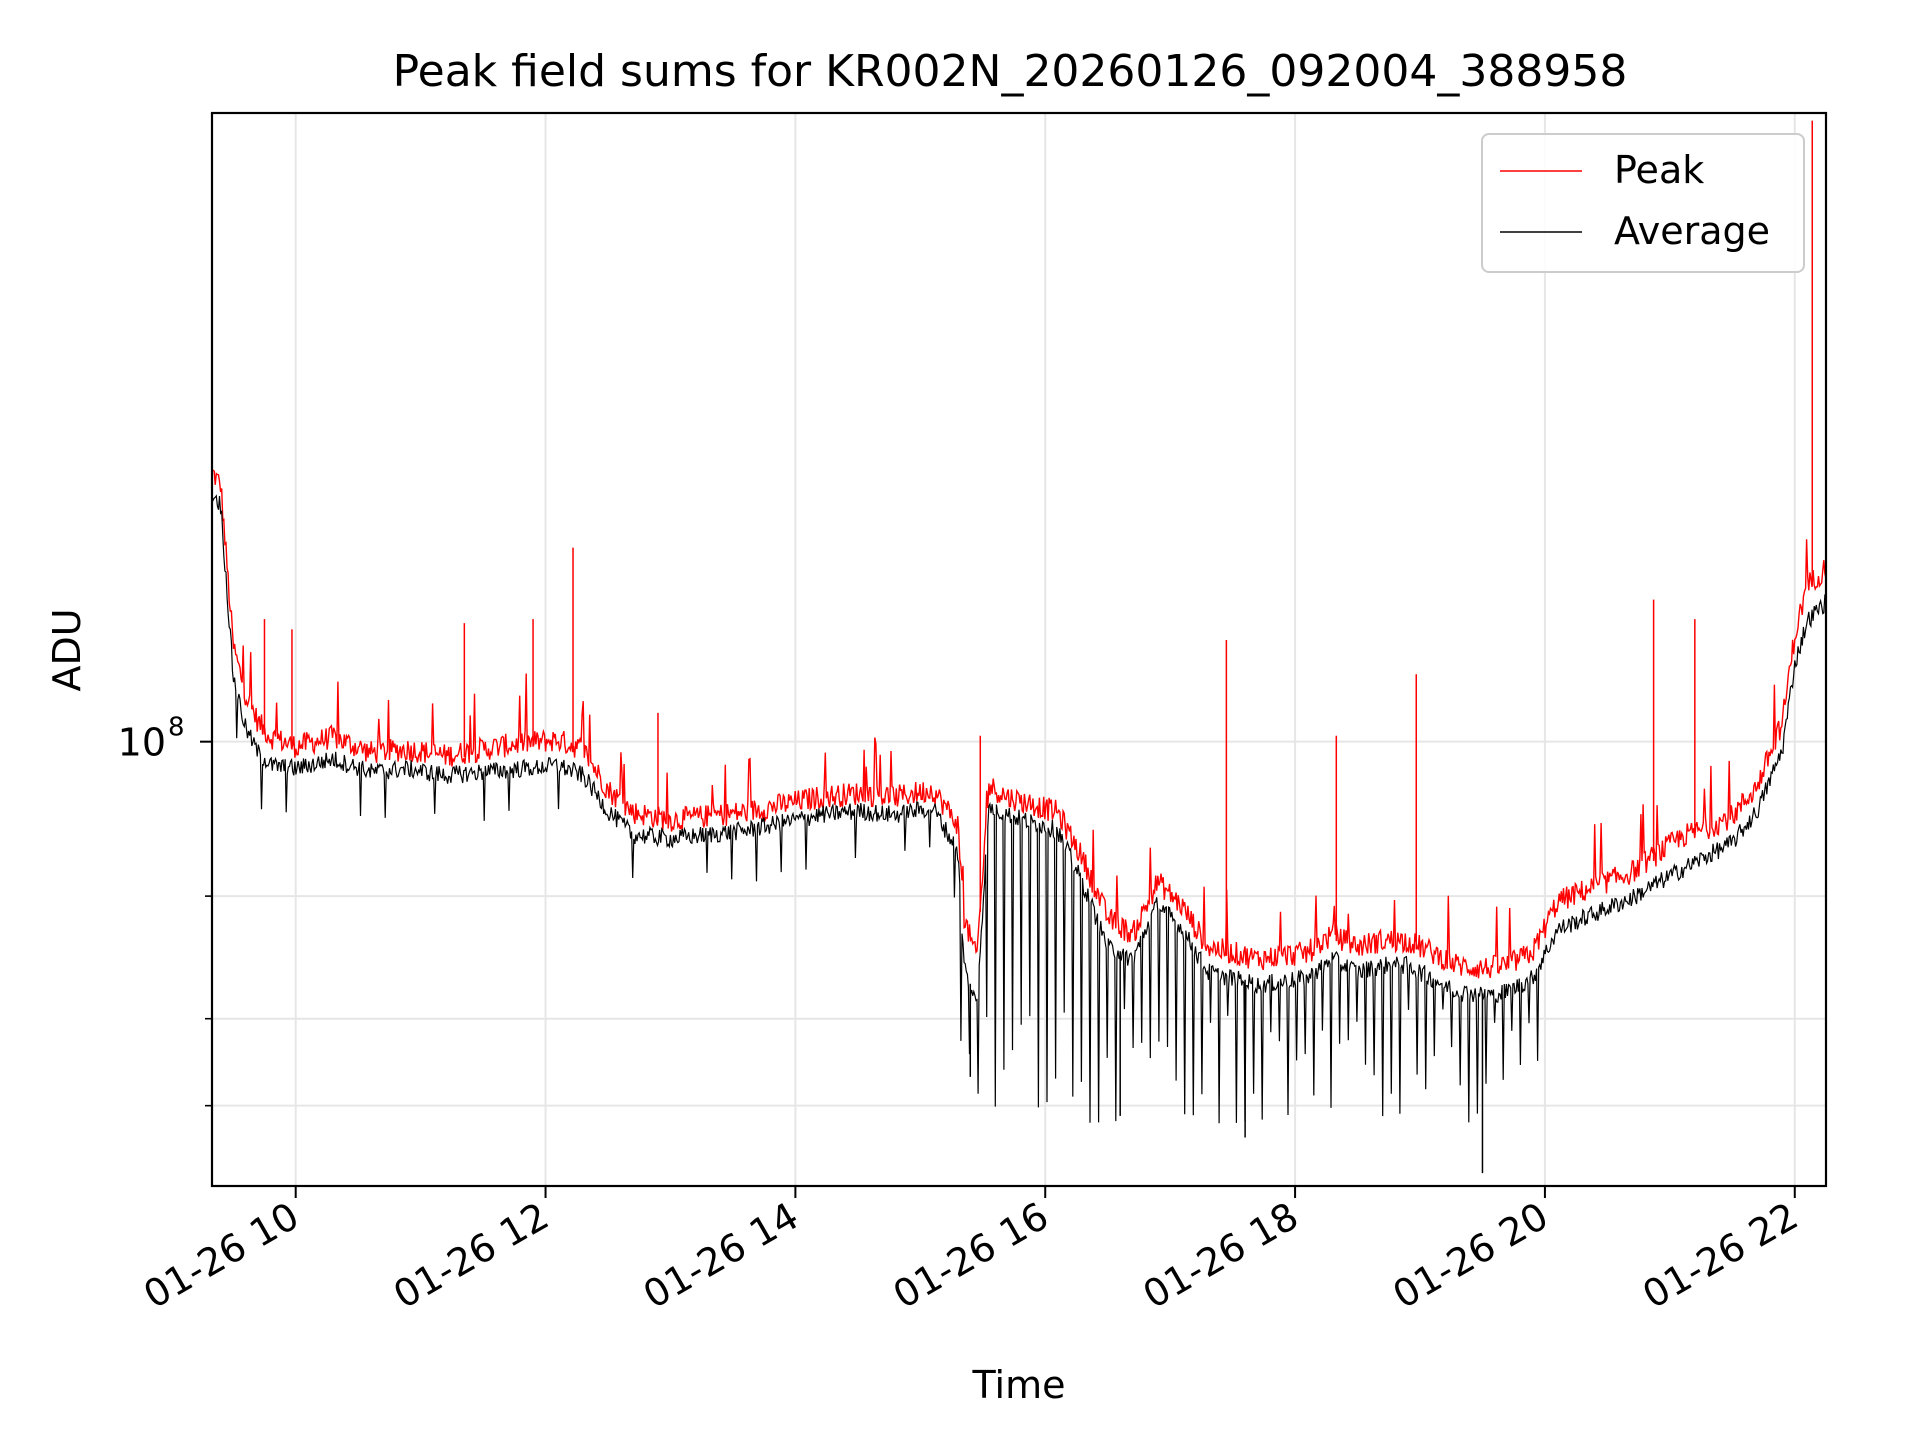 The width and height of the screenshot is (1920, 1440). I want to click on legend: Peak Average, so click(1643, 203).